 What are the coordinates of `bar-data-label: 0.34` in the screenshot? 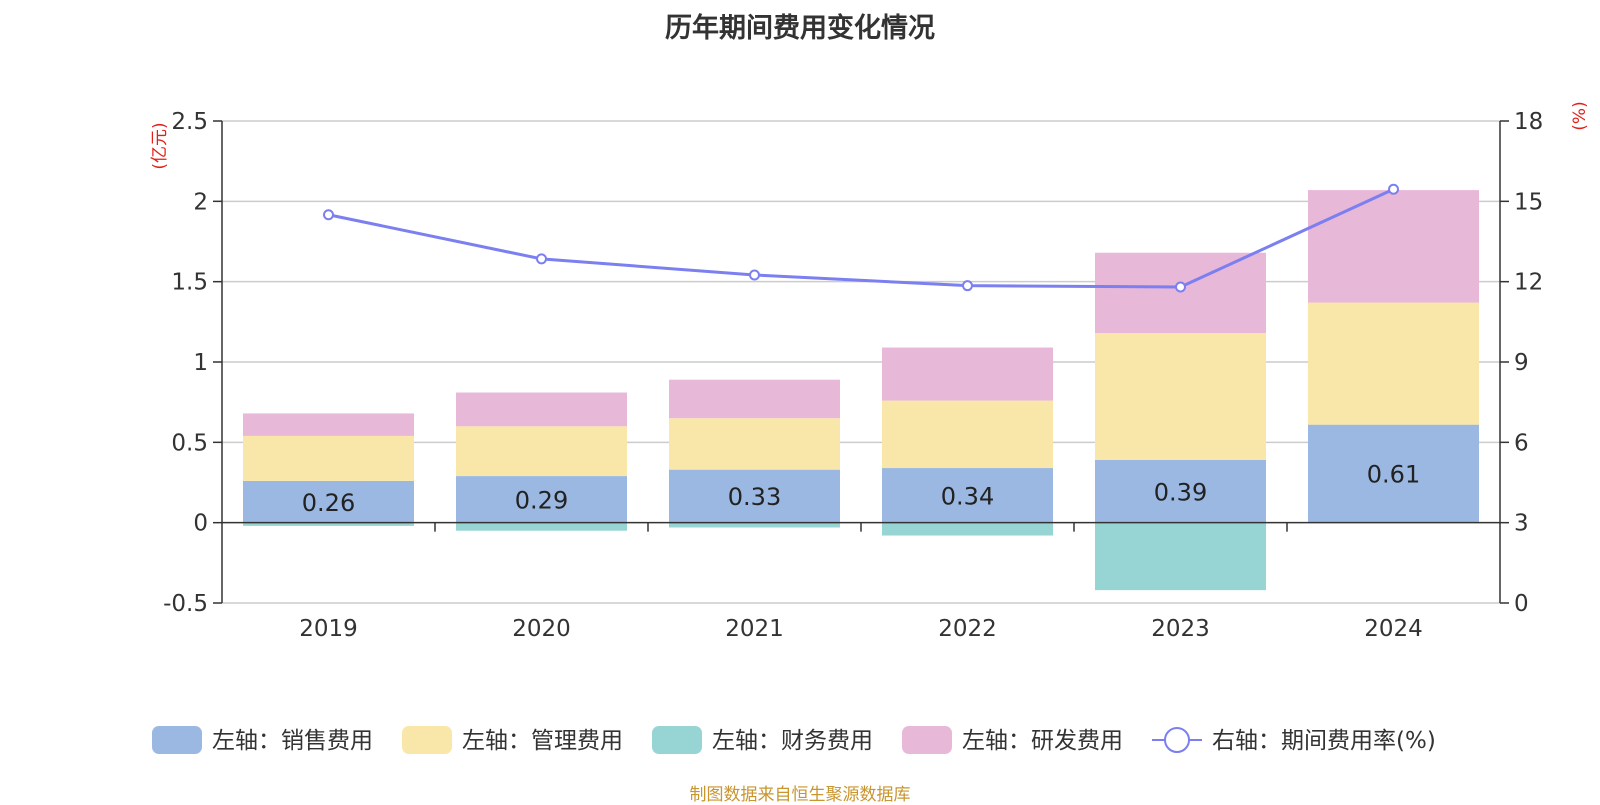 It's located at (967, 496).